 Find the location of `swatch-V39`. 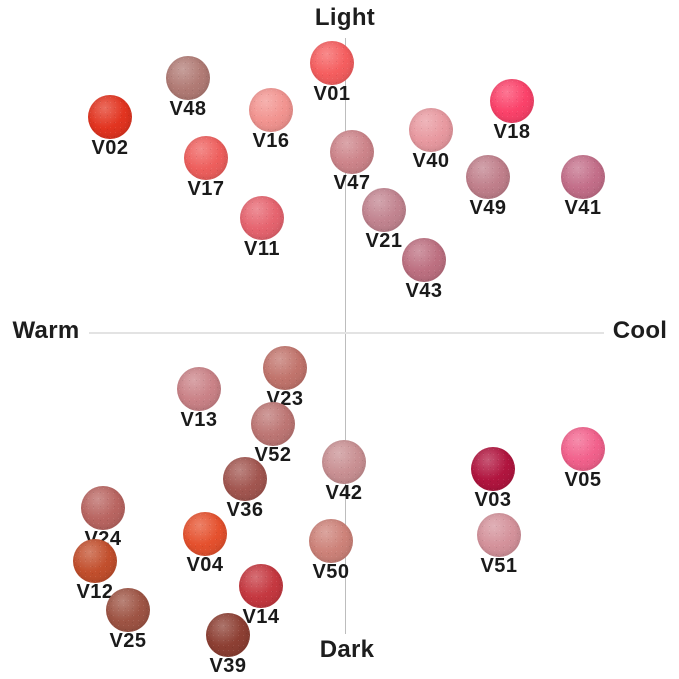

swatch-V39 is located at coordinates (228, 635).